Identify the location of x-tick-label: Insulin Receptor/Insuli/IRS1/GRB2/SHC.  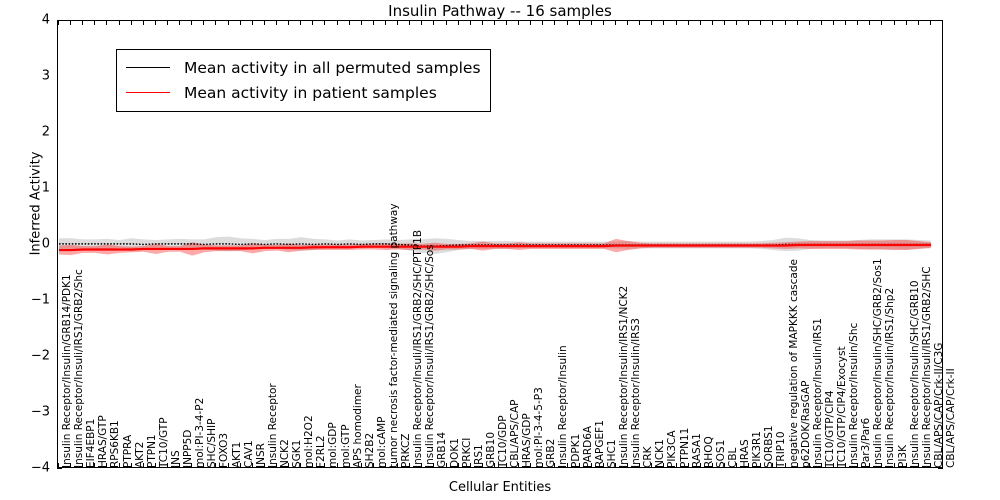
(926, 367).